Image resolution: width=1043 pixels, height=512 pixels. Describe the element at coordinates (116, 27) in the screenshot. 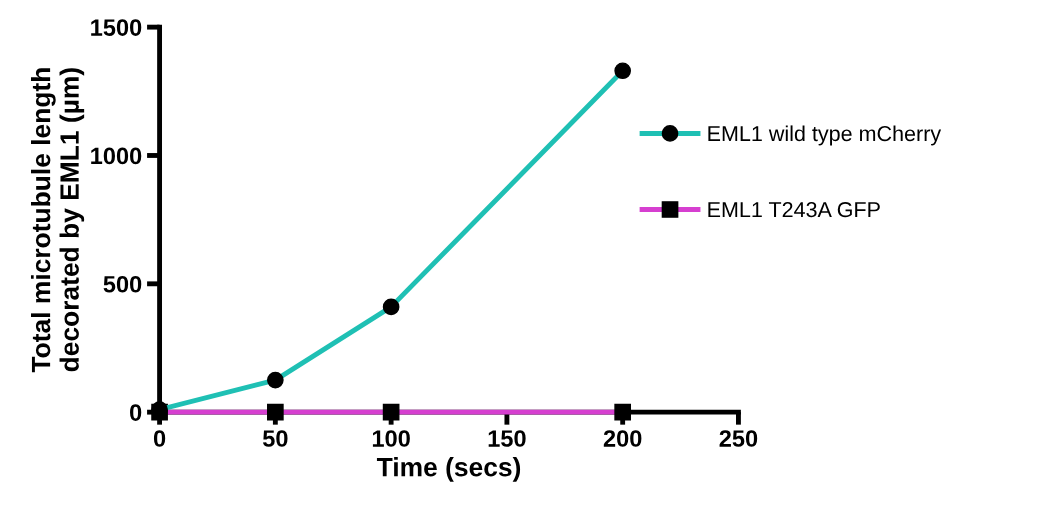

I see `y-tick-label: 1500` at that location.